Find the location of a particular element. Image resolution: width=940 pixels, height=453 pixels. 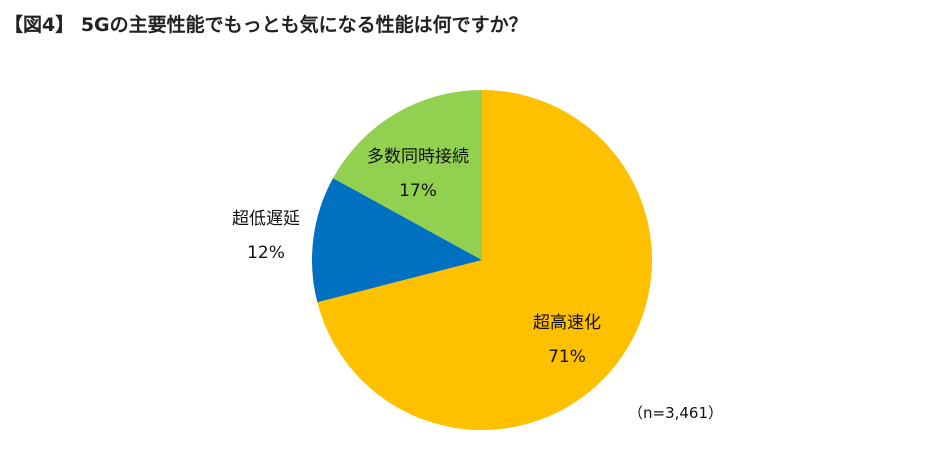

slice-label-massive-connection: 多数同時接続 17% is located at coordinates (418, 171).